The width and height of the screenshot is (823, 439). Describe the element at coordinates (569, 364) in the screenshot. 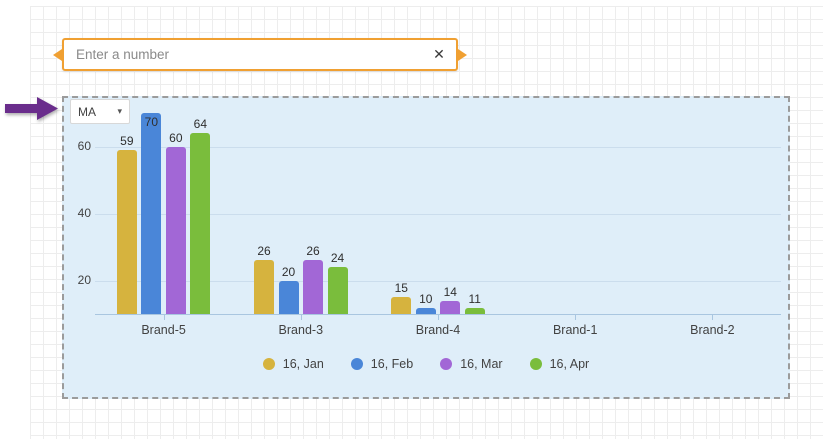

I see `legend-label: 16, Apr` at that location.